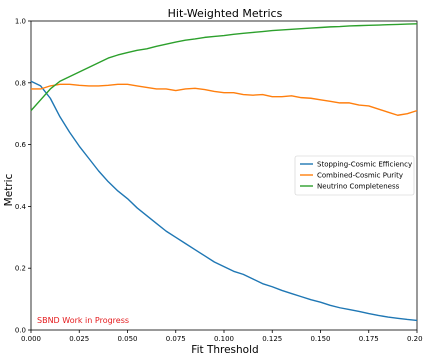  I want to click on y-tick-label: 0.0, so click(20, 331).